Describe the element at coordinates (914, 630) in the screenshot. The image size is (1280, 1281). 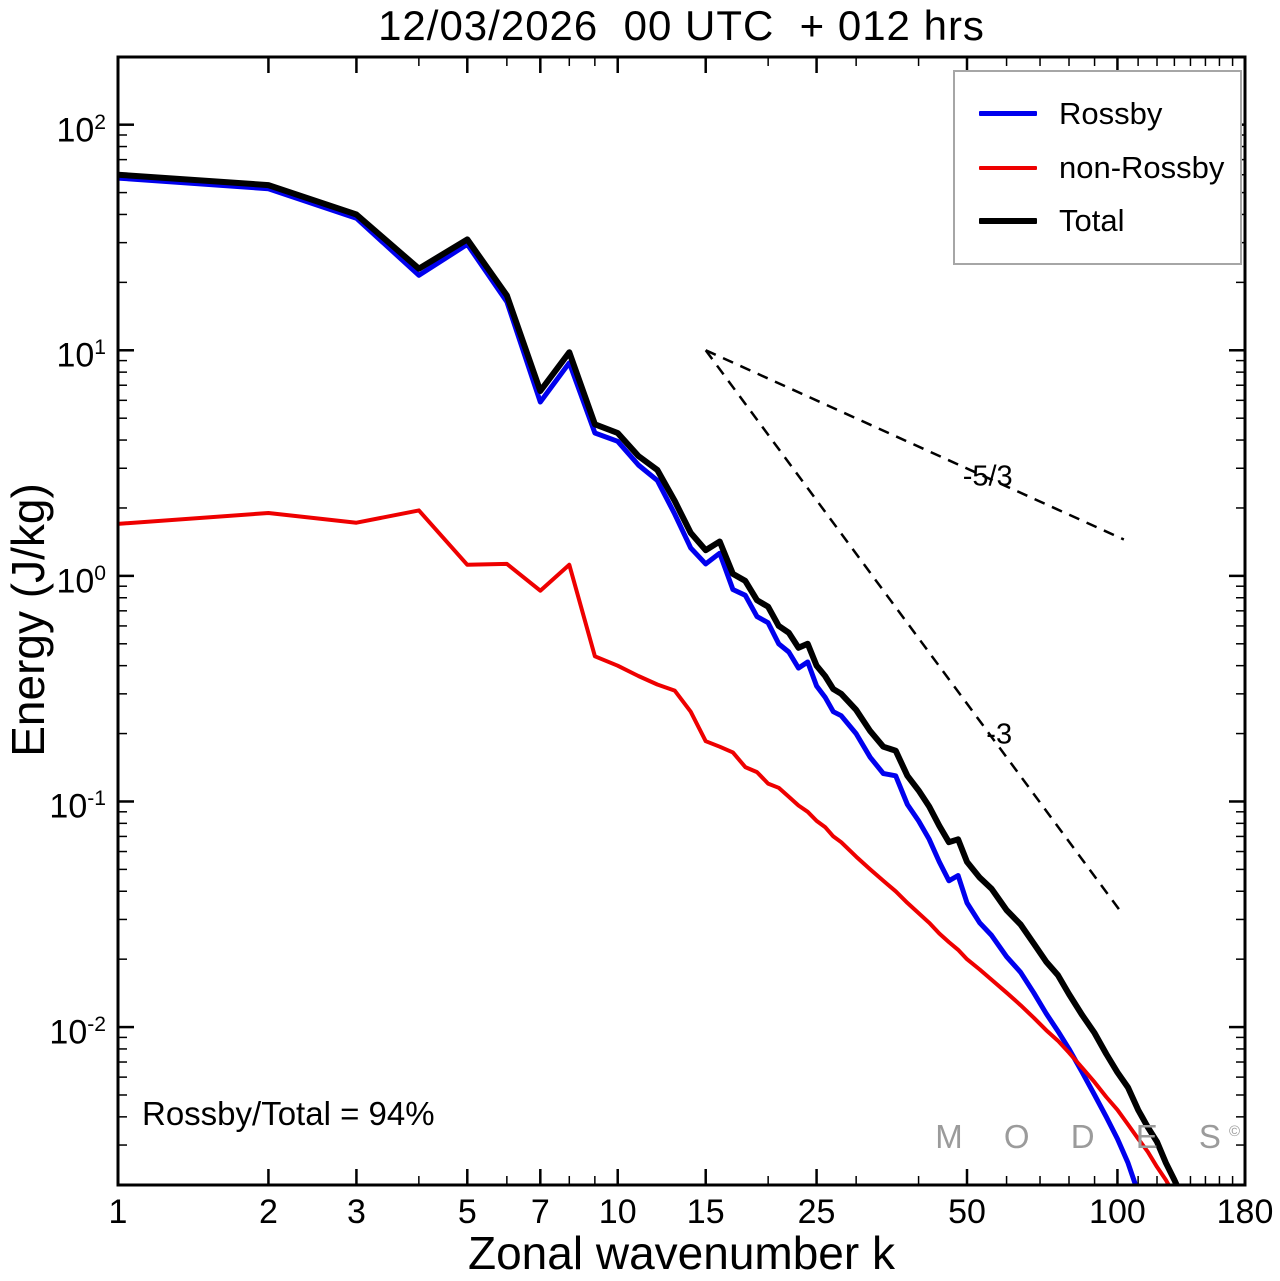
I see `reference-slope-lines` at that location.